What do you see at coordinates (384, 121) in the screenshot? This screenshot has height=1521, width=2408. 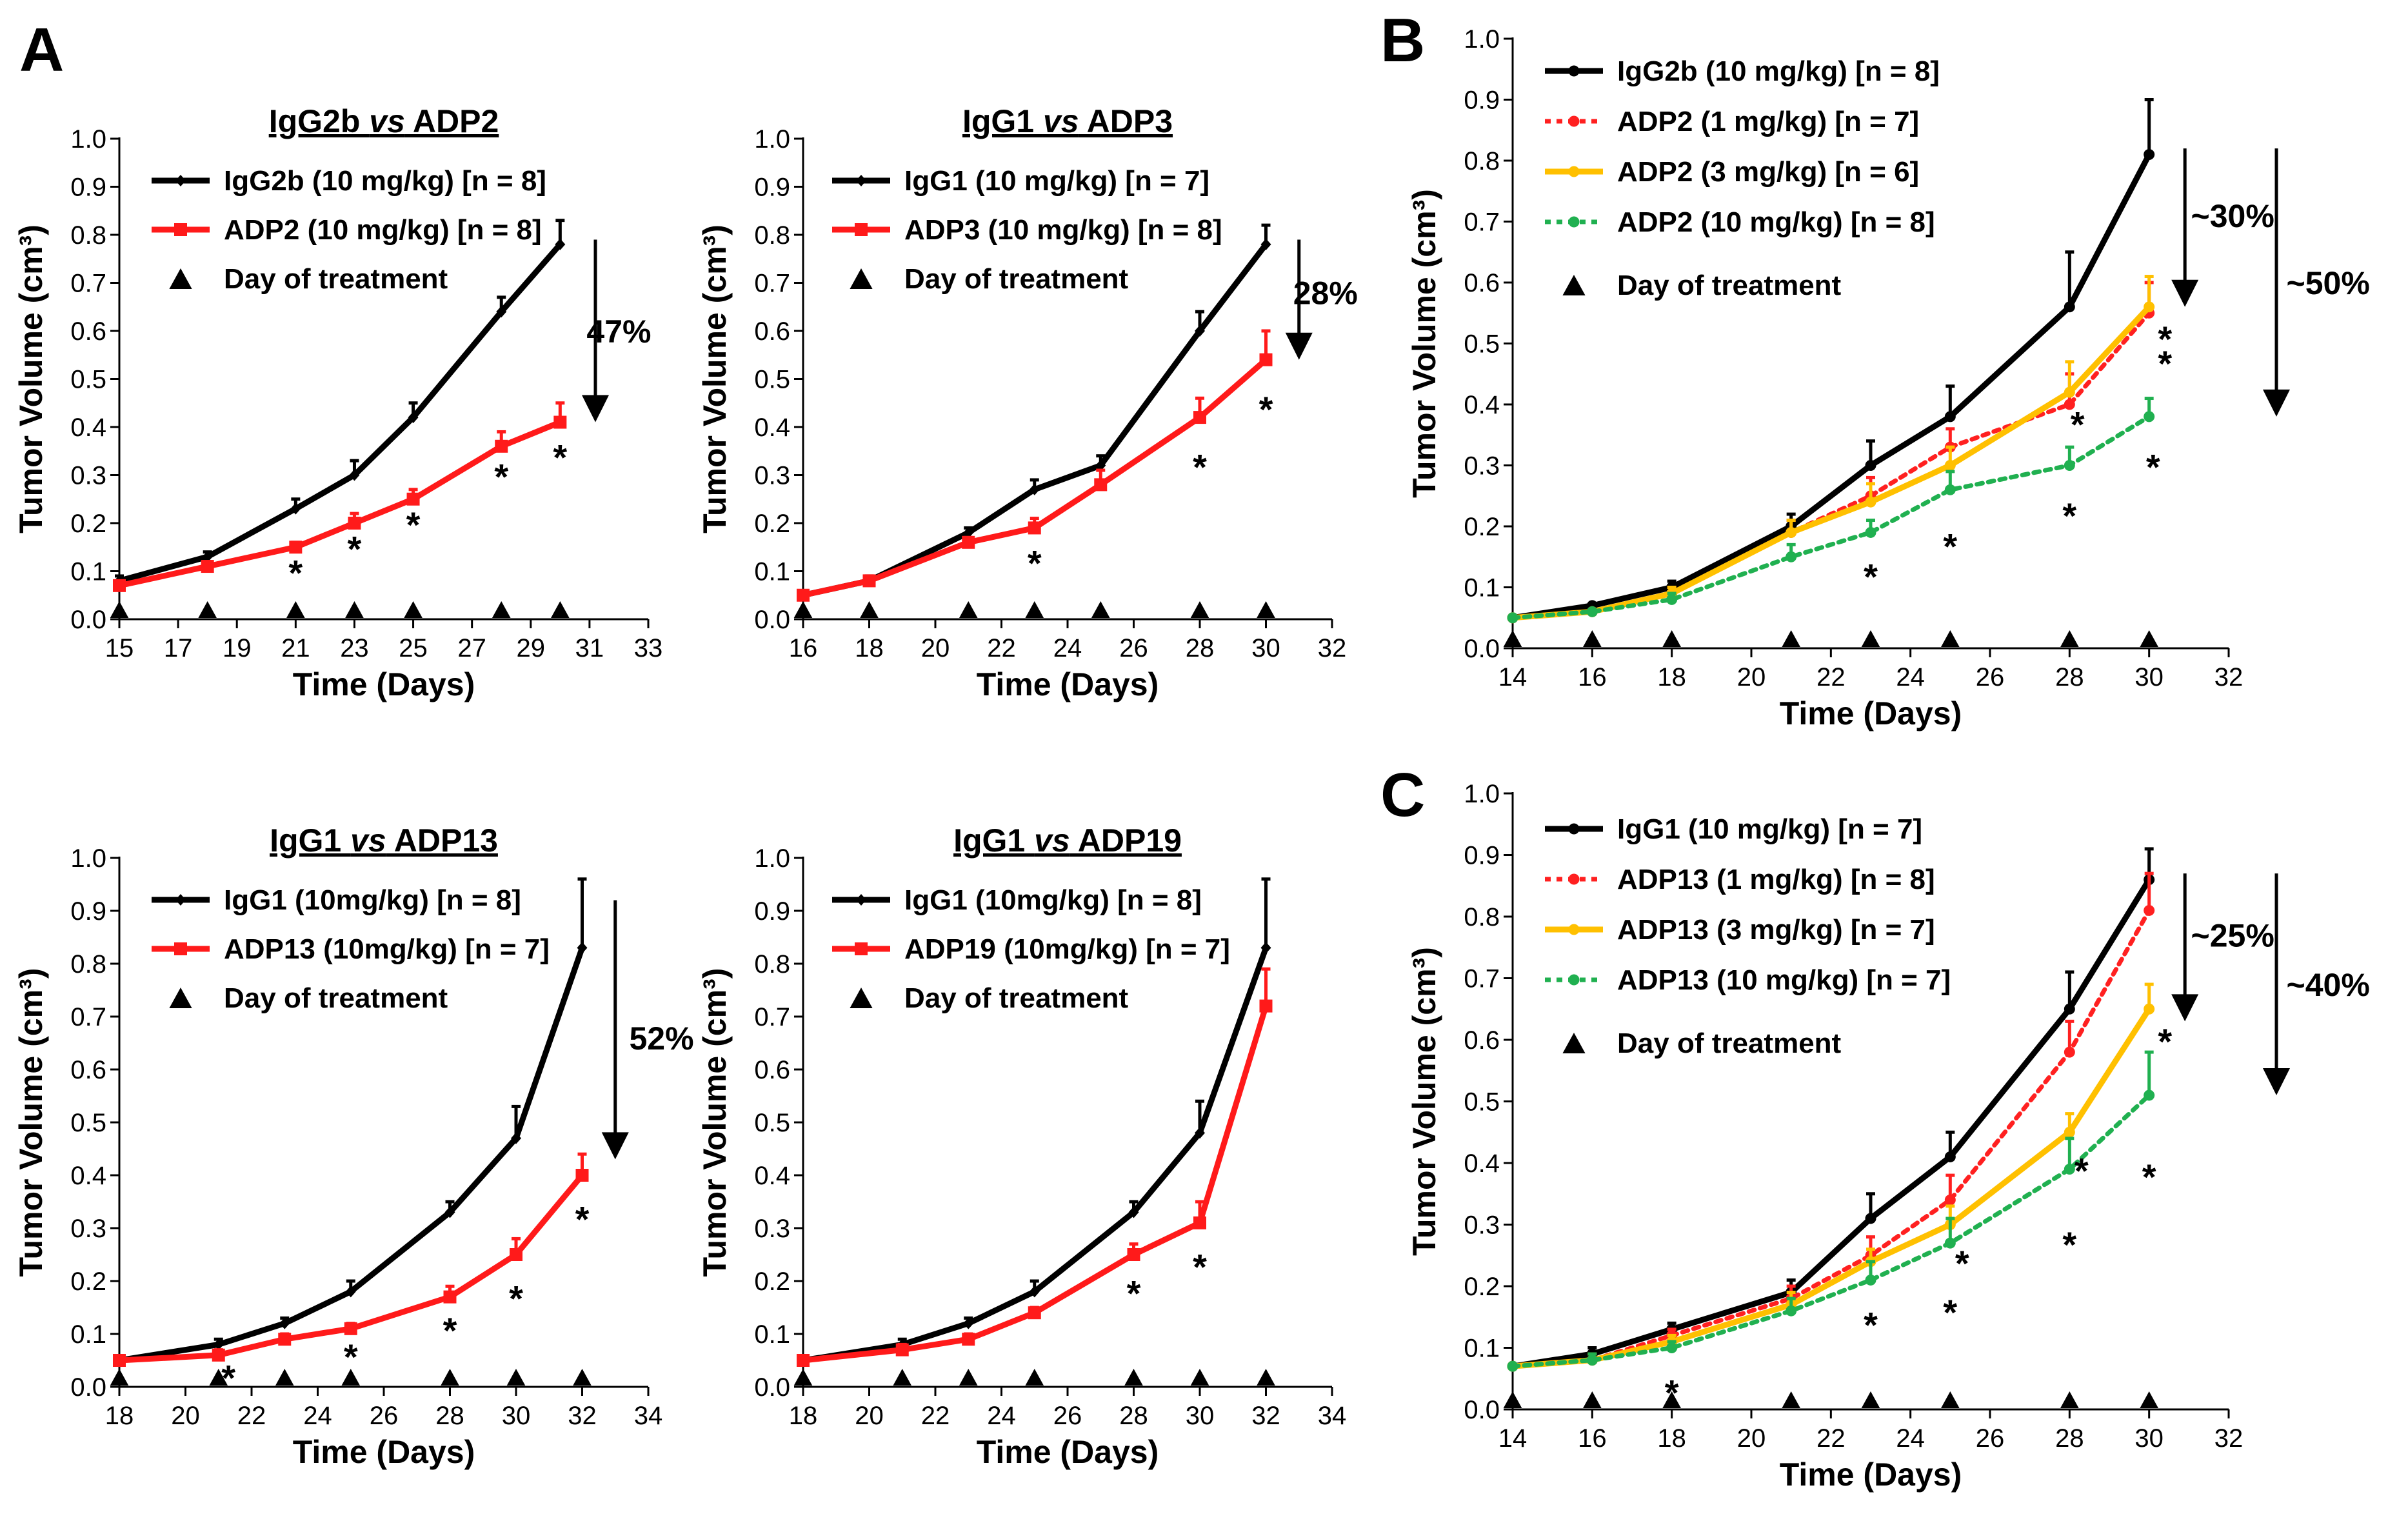 I see `chart-title: IgG2b vs ADP2` at bounding box center [384, 121].